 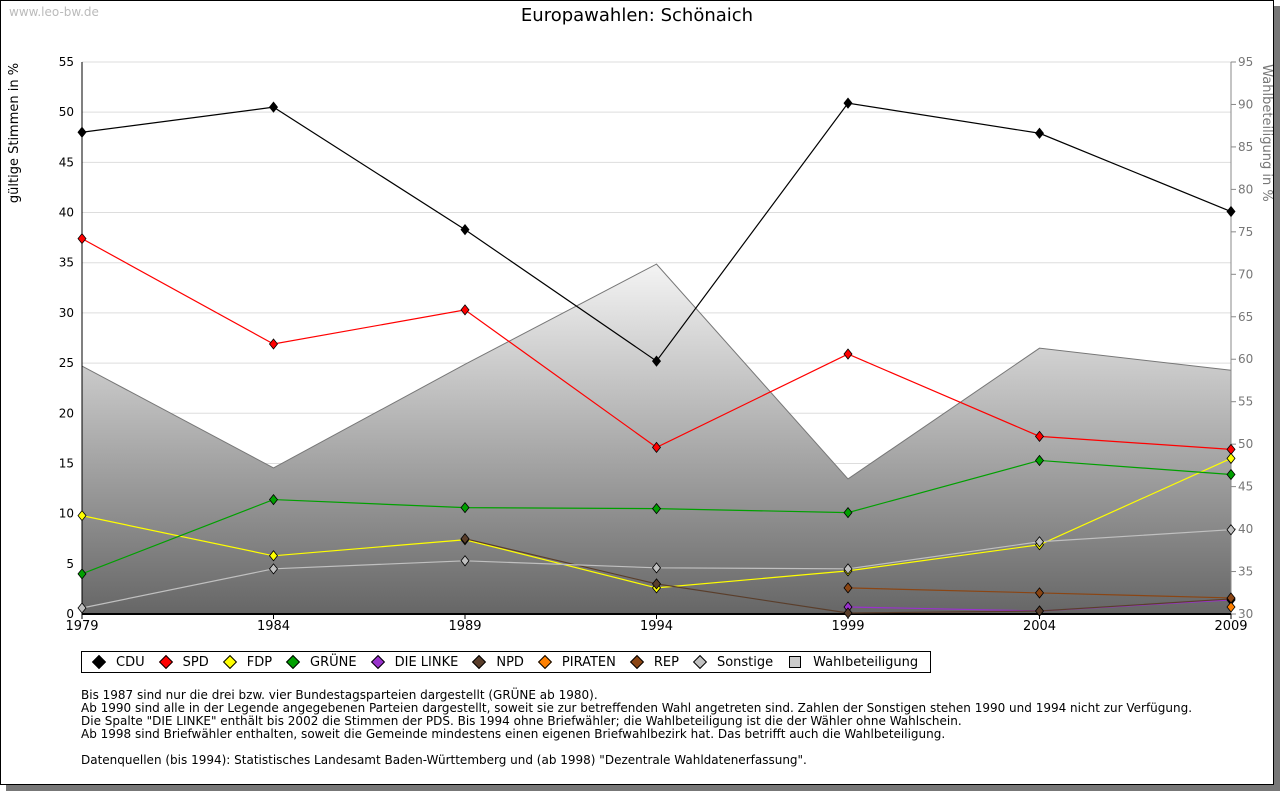 What do you see at coordinates (81, 626) in the screenshot?
I see `x-tick-label: 1979` at bounding box center [81, 626].